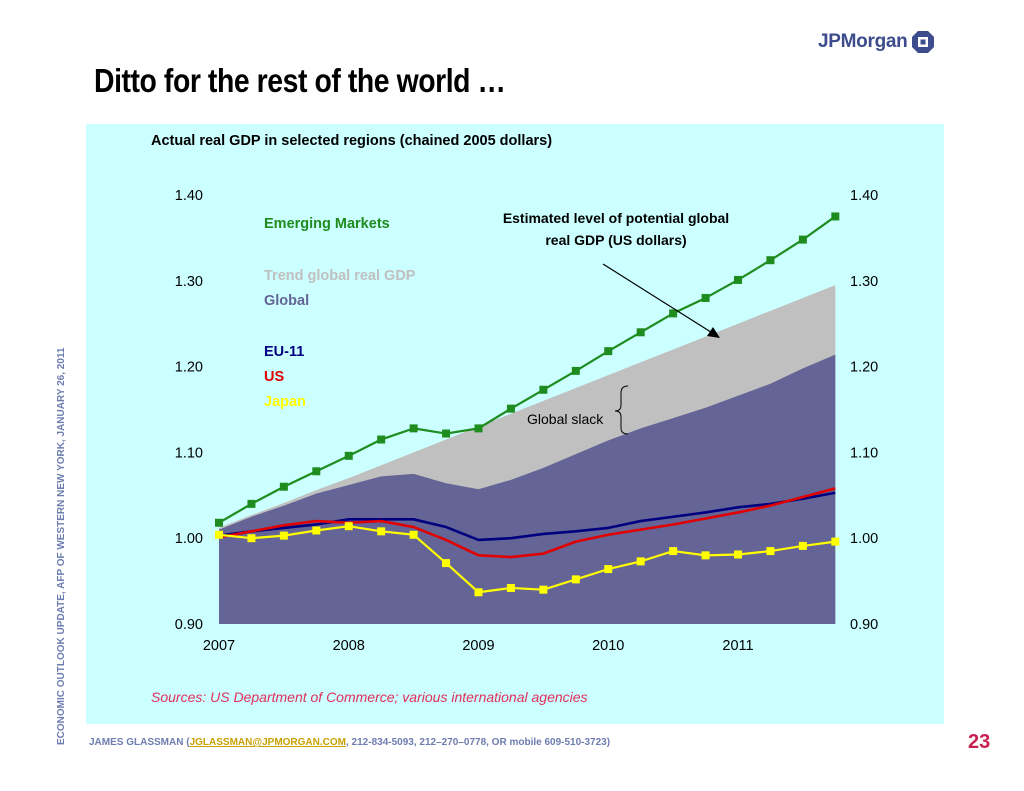  I want to click on annotation-potential-line2: real GDP (US dollars), so click(615, 240).